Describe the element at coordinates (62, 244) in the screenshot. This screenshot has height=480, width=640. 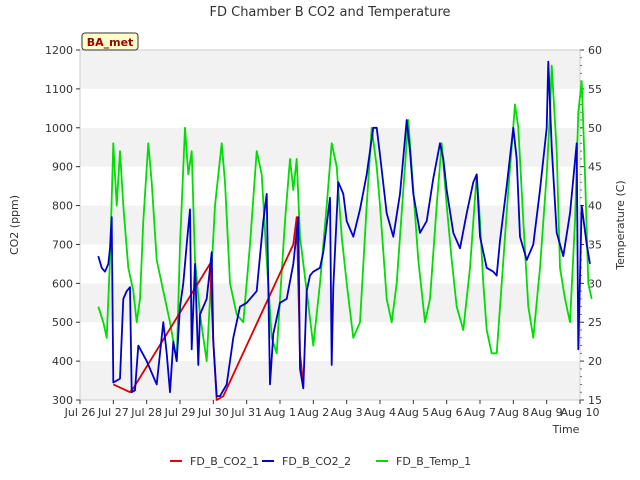
I see `y-left-tick-label: 700` at that location.